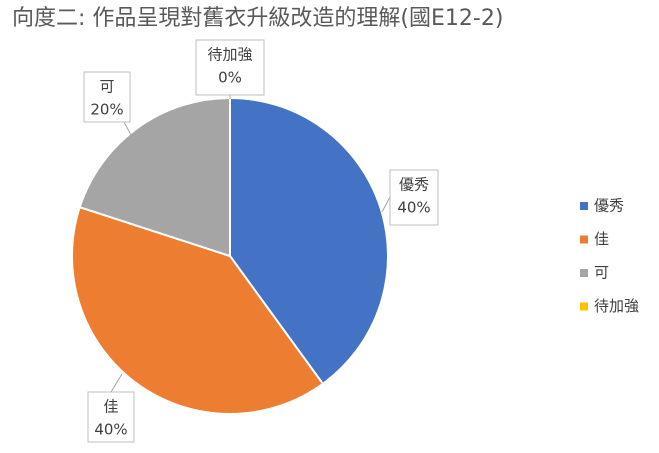 This screenshot has height=453, width=659. What do you see at coordinates (110, 407) in the screenshot?
I see `data-label-name: 佳` at bounding box center [110, 407].